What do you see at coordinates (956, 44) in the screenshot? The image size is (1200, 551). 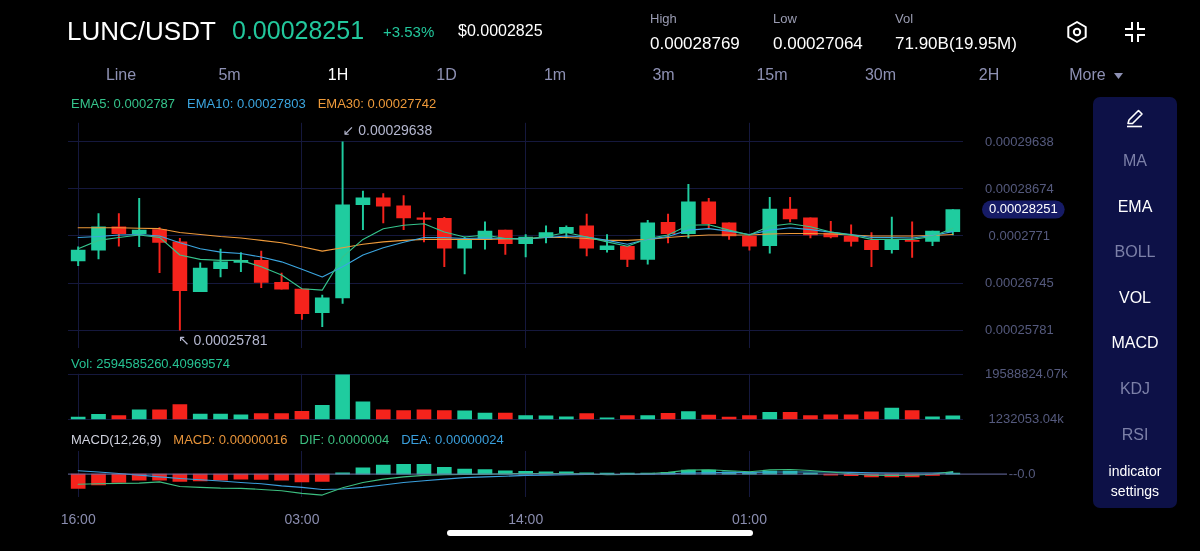 I see `text: 71.90B(19.95M)` at bounding box center [956, 44].